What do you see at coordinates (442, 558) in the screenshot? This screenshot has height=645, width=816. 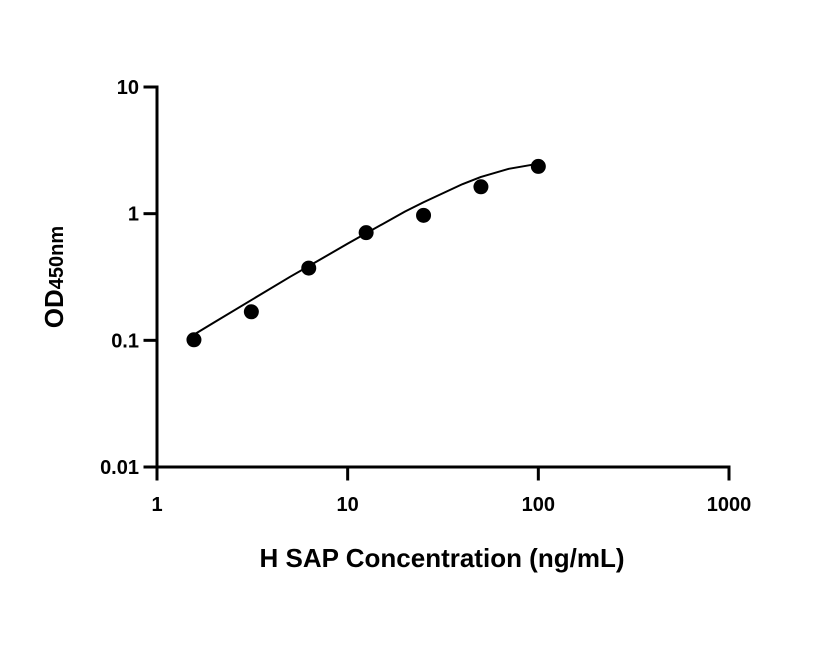 I see `x-axis-title: H SAP Concentration (ng/mL)` at bounding box center [442, 558].